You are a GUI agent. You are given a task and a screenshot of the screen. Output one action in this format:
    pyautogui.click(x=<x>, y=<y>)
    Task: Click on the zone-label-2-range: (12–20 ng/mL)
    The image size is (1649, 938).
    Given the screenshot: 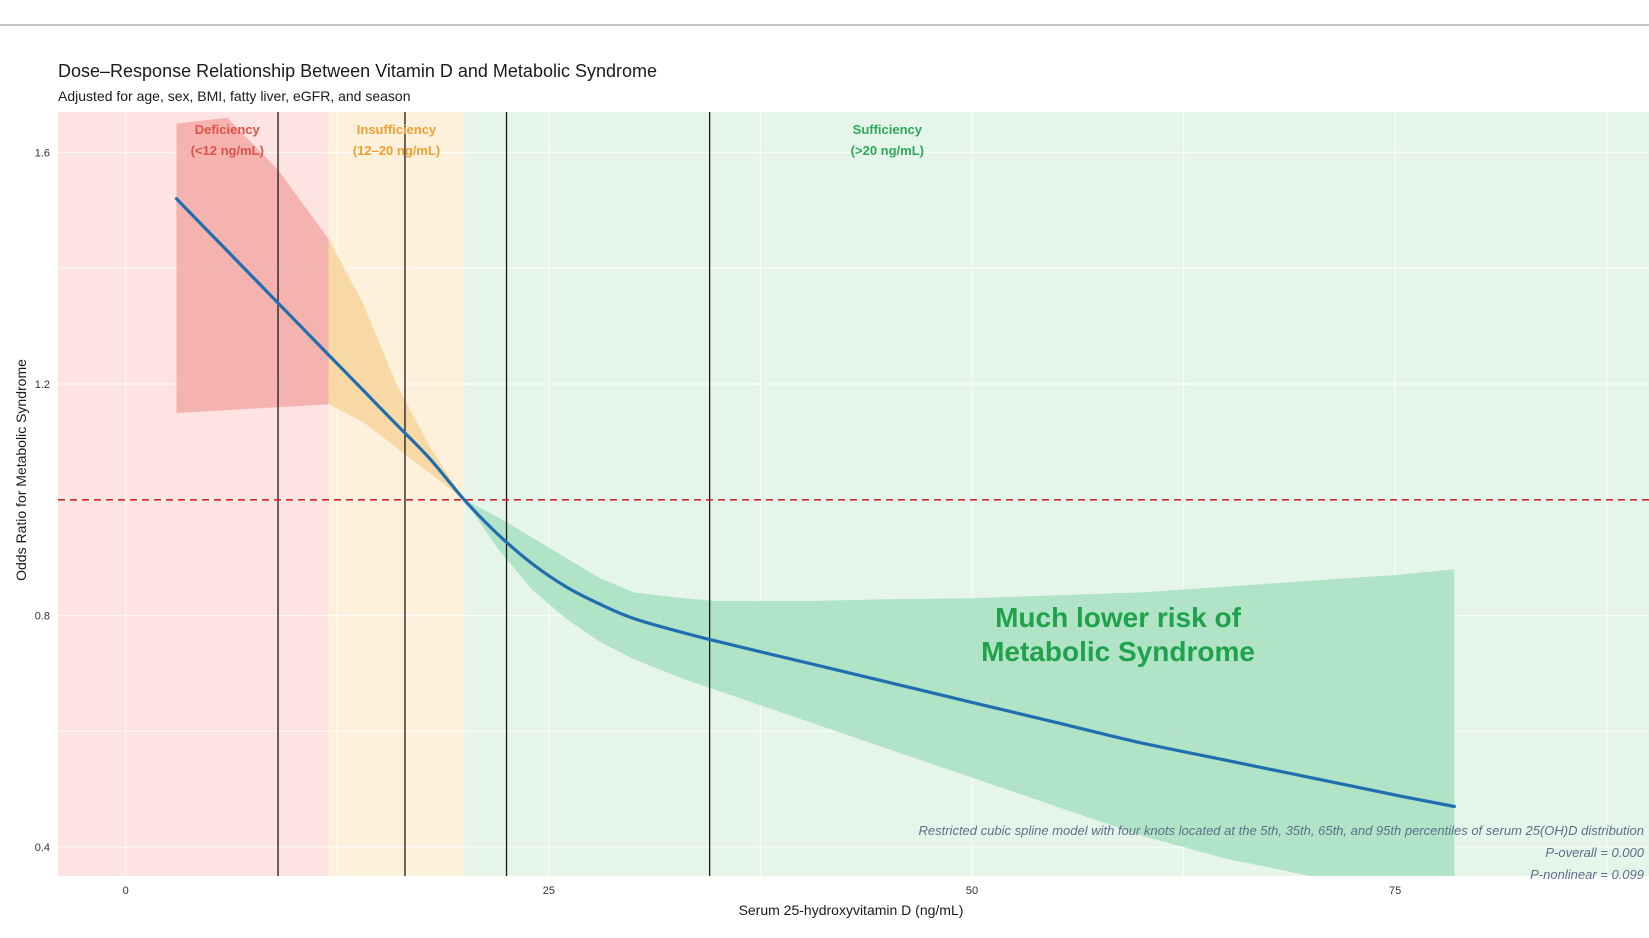 What is the action you would take?
    pyautogui.click(x=396, y=150)
    